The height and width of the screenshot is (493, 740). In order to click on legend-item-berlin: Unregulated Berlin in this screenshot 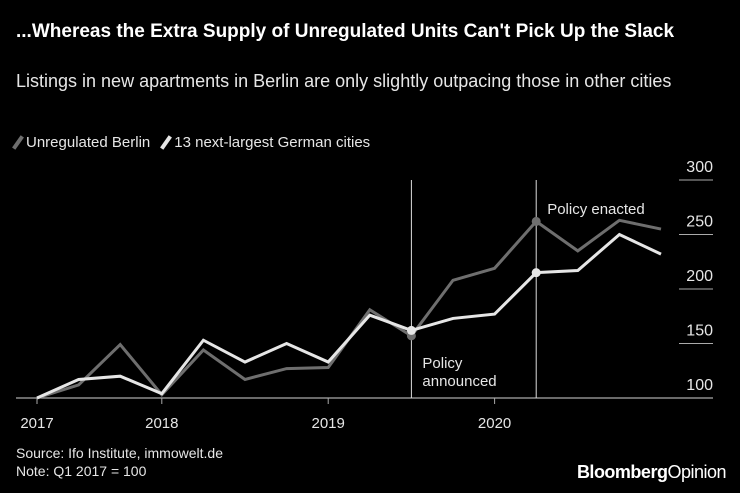, I will do `click(81, 142)`.